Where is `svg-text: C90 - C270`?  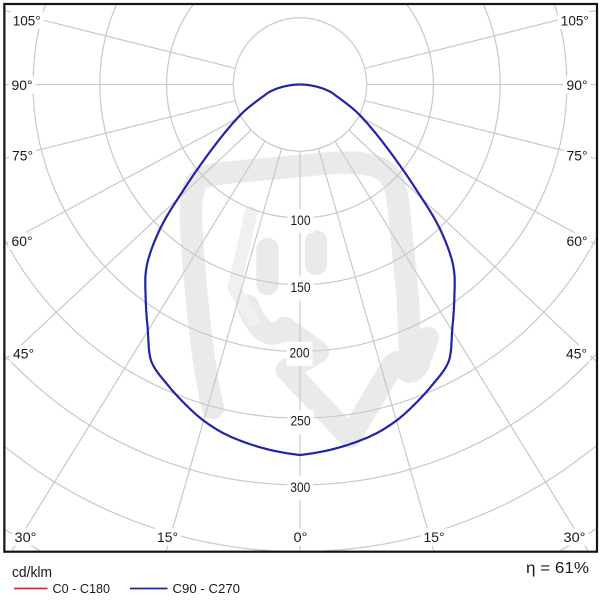 svg-text: C90 - C270 is located at coordinates (207, 588).